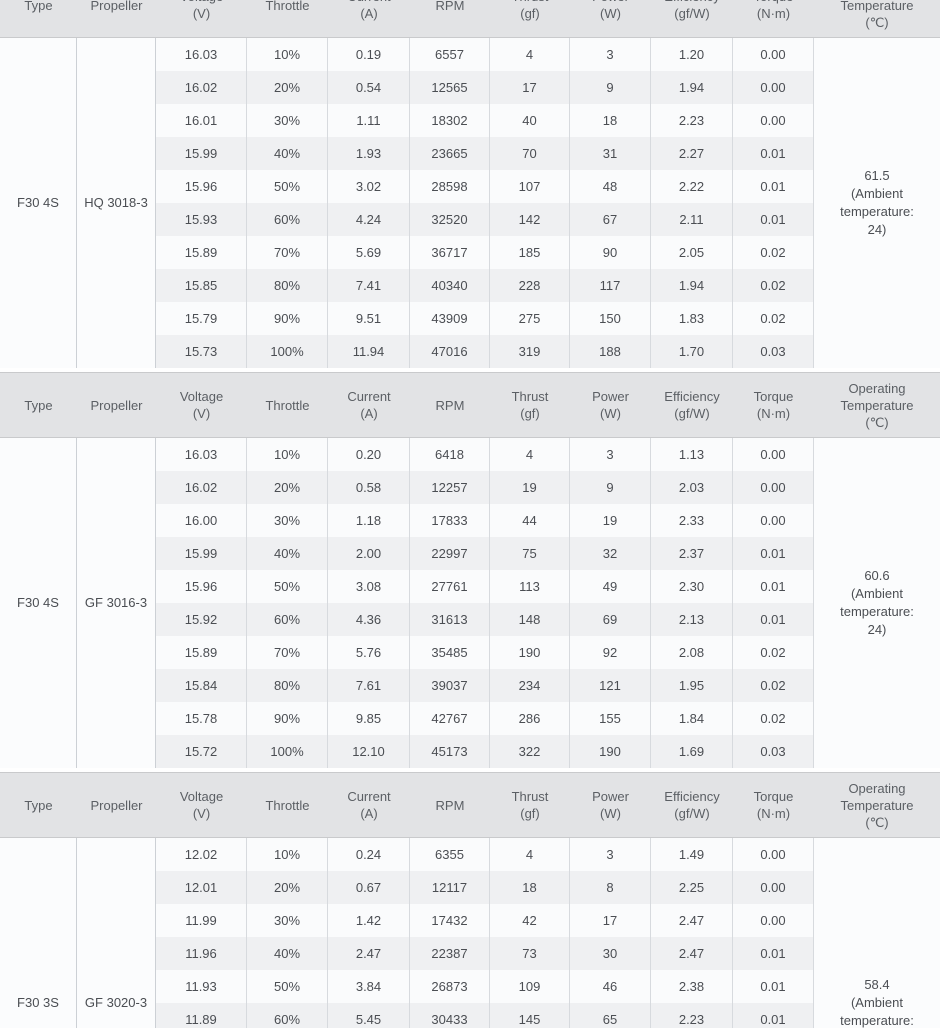 This screenshot has width=940, height=1028. I want to click on cell-voltage: 11.99, so click(201, 920).